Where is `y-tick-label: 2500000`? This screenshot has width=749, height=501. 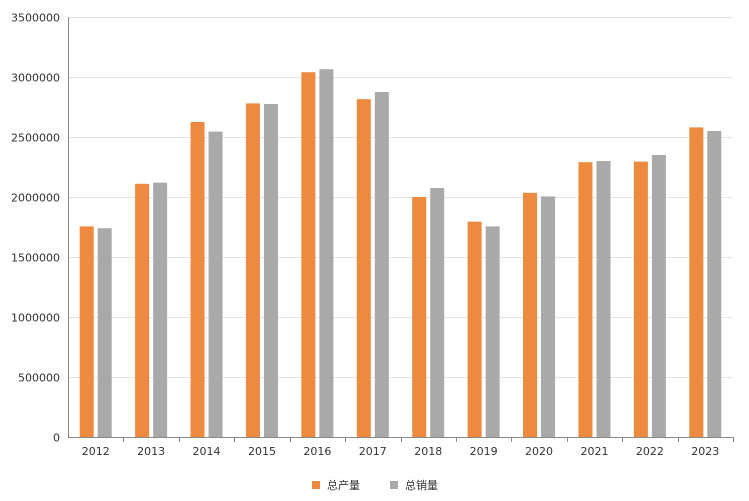 y-tick-label: 2500000 is located at coordinates (35, 138).